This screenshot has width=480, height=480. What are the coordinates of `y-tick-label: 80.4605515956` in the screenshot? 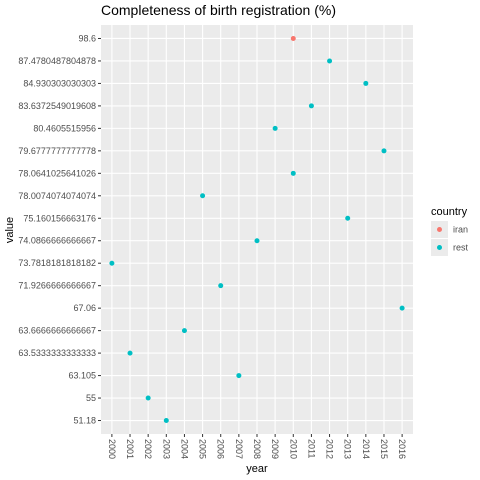 It's located at (64, 128).